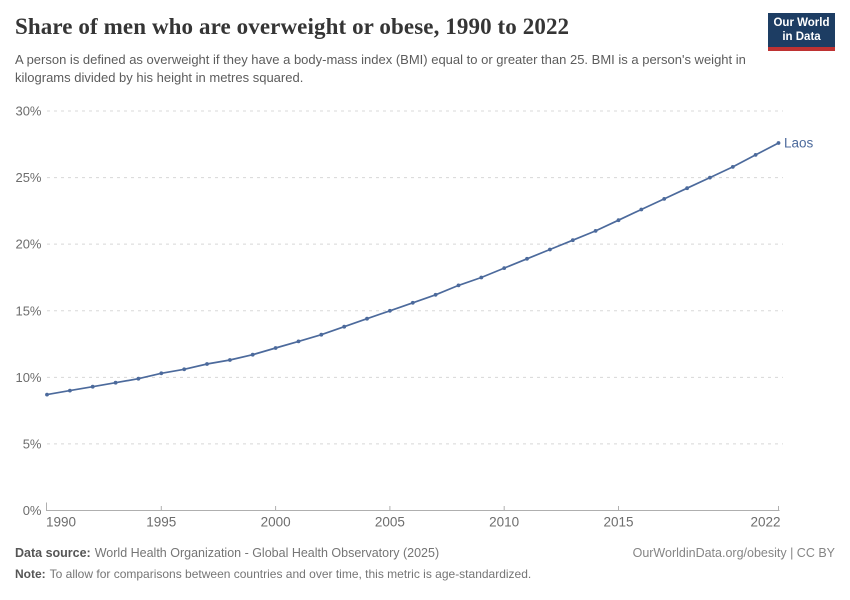 The width and height of the screenshot is (850, 600). I want to click on y-axis-label: 0%, so click(32, 510).